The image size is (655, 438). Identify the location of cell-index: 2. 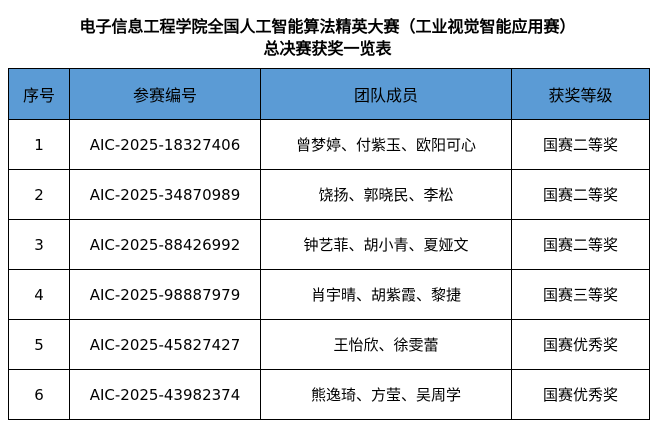
(39, 194).